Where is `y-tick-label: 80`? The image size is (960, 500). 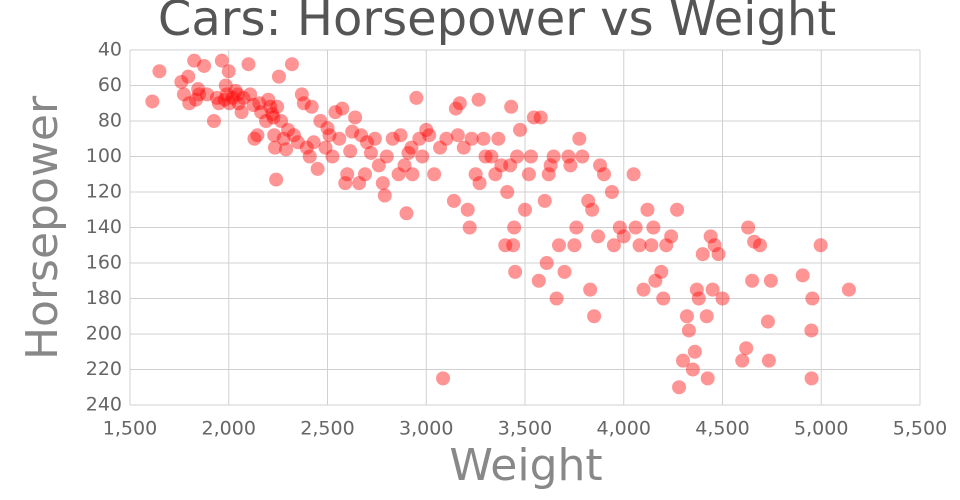 y-tick-label: 80 is located at coordinates (110, 121).